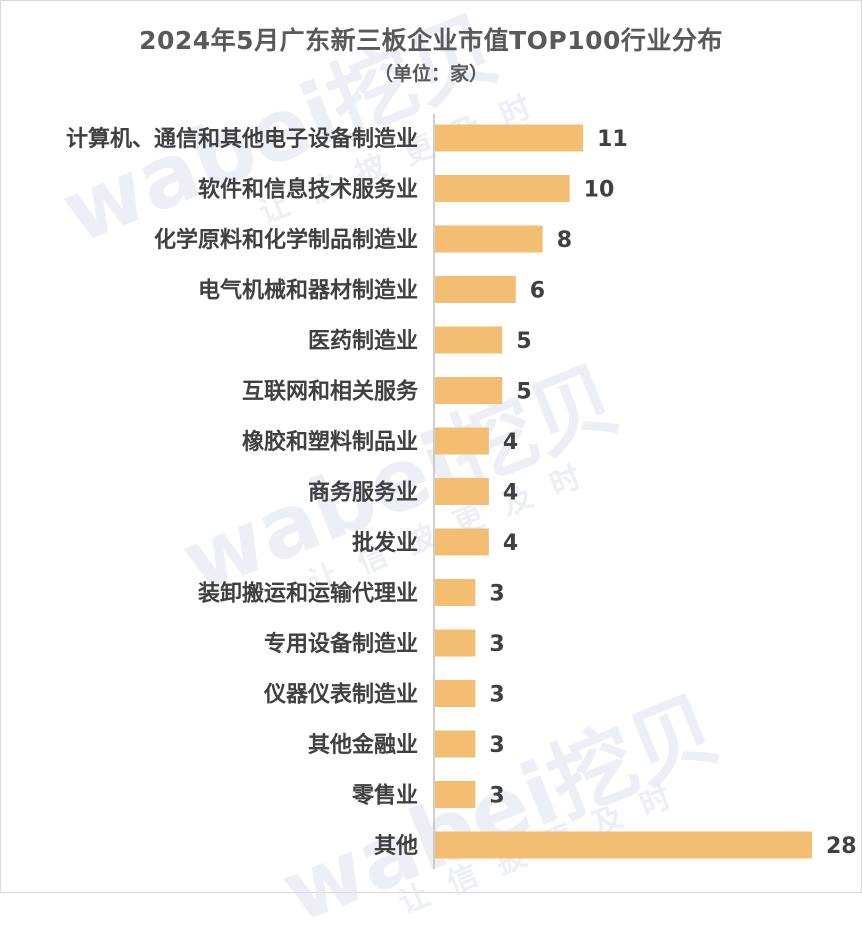 The image size is (862, 947). I want to click on chart-subtitle: （单位：家）, so click(430, 74).